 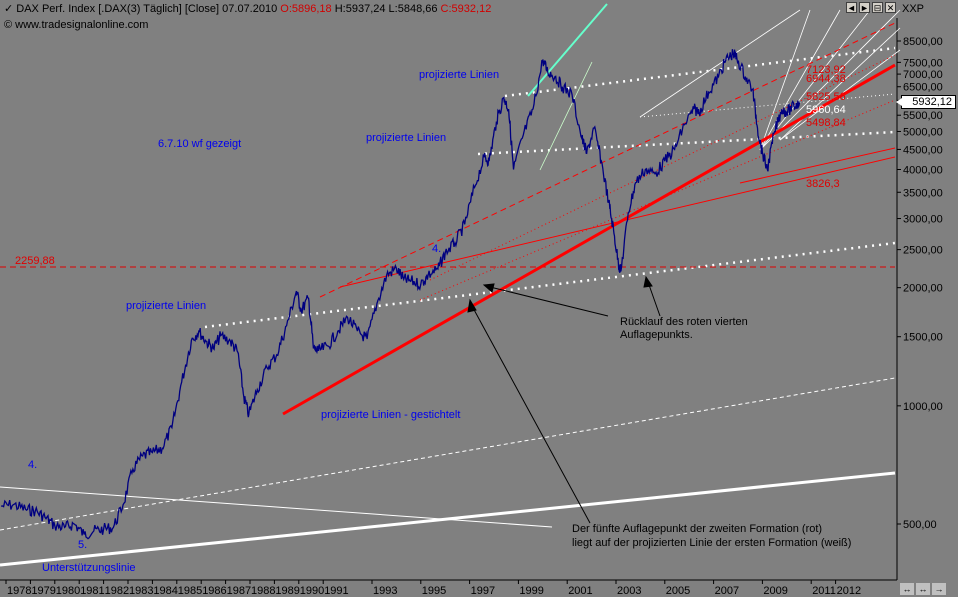 I want to click on x-tick-label: 1995, so click(x=434, y=591).